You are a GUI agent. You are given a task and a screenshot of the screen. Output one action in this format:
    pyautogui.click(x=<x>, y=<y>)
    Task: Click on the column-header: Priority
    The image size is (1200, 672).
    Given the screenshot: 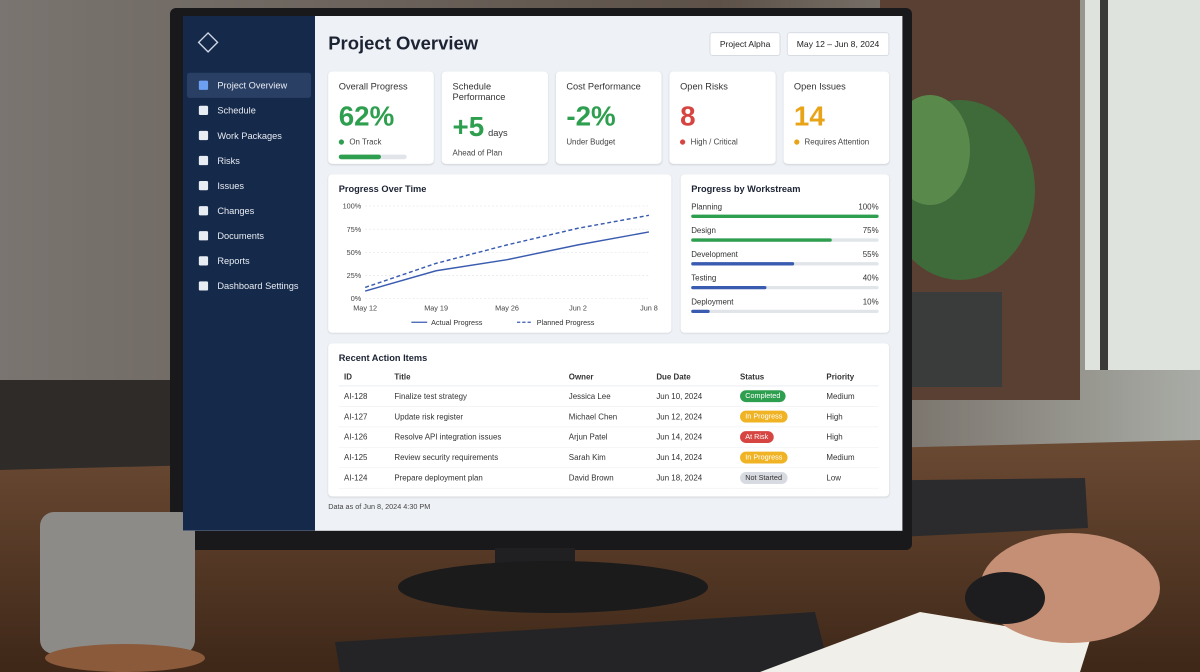 What is the action you would take?
    pyautogui.click(x=850, y=377)
    